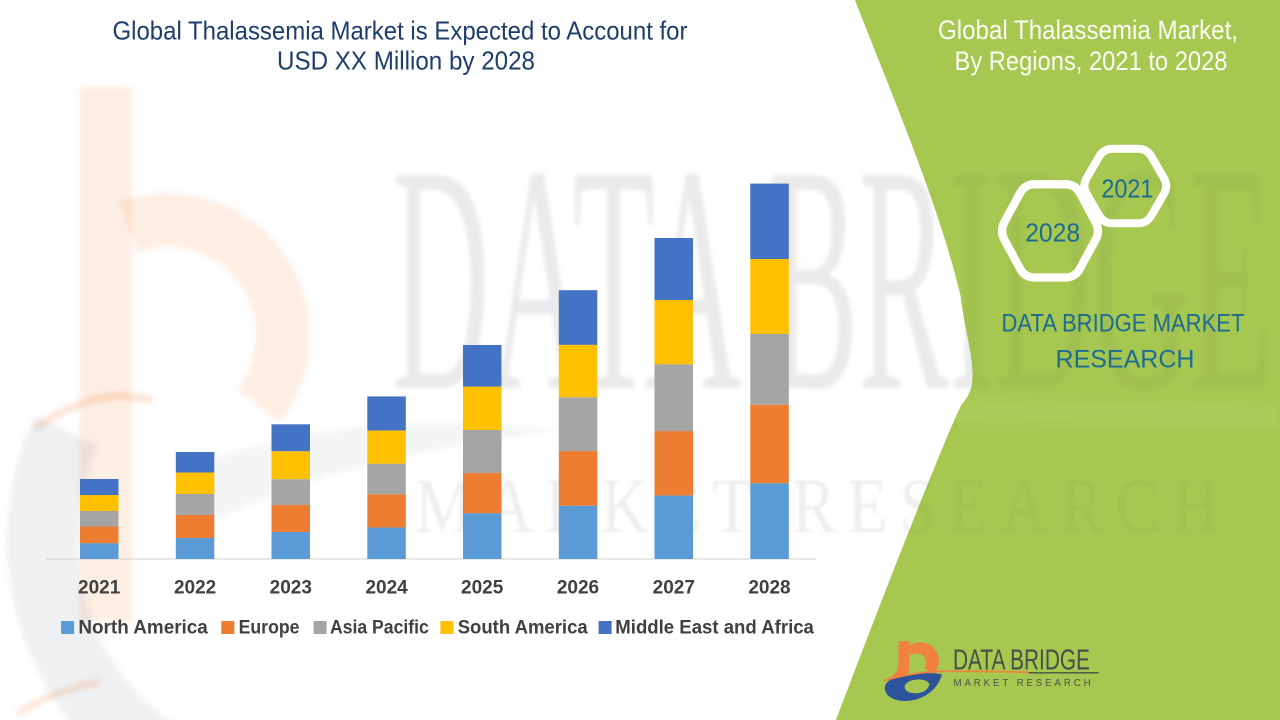  Describe the element at coordinates (379, 628) in the screenshot. I see `svg-text: Asia Pacific` at that location.